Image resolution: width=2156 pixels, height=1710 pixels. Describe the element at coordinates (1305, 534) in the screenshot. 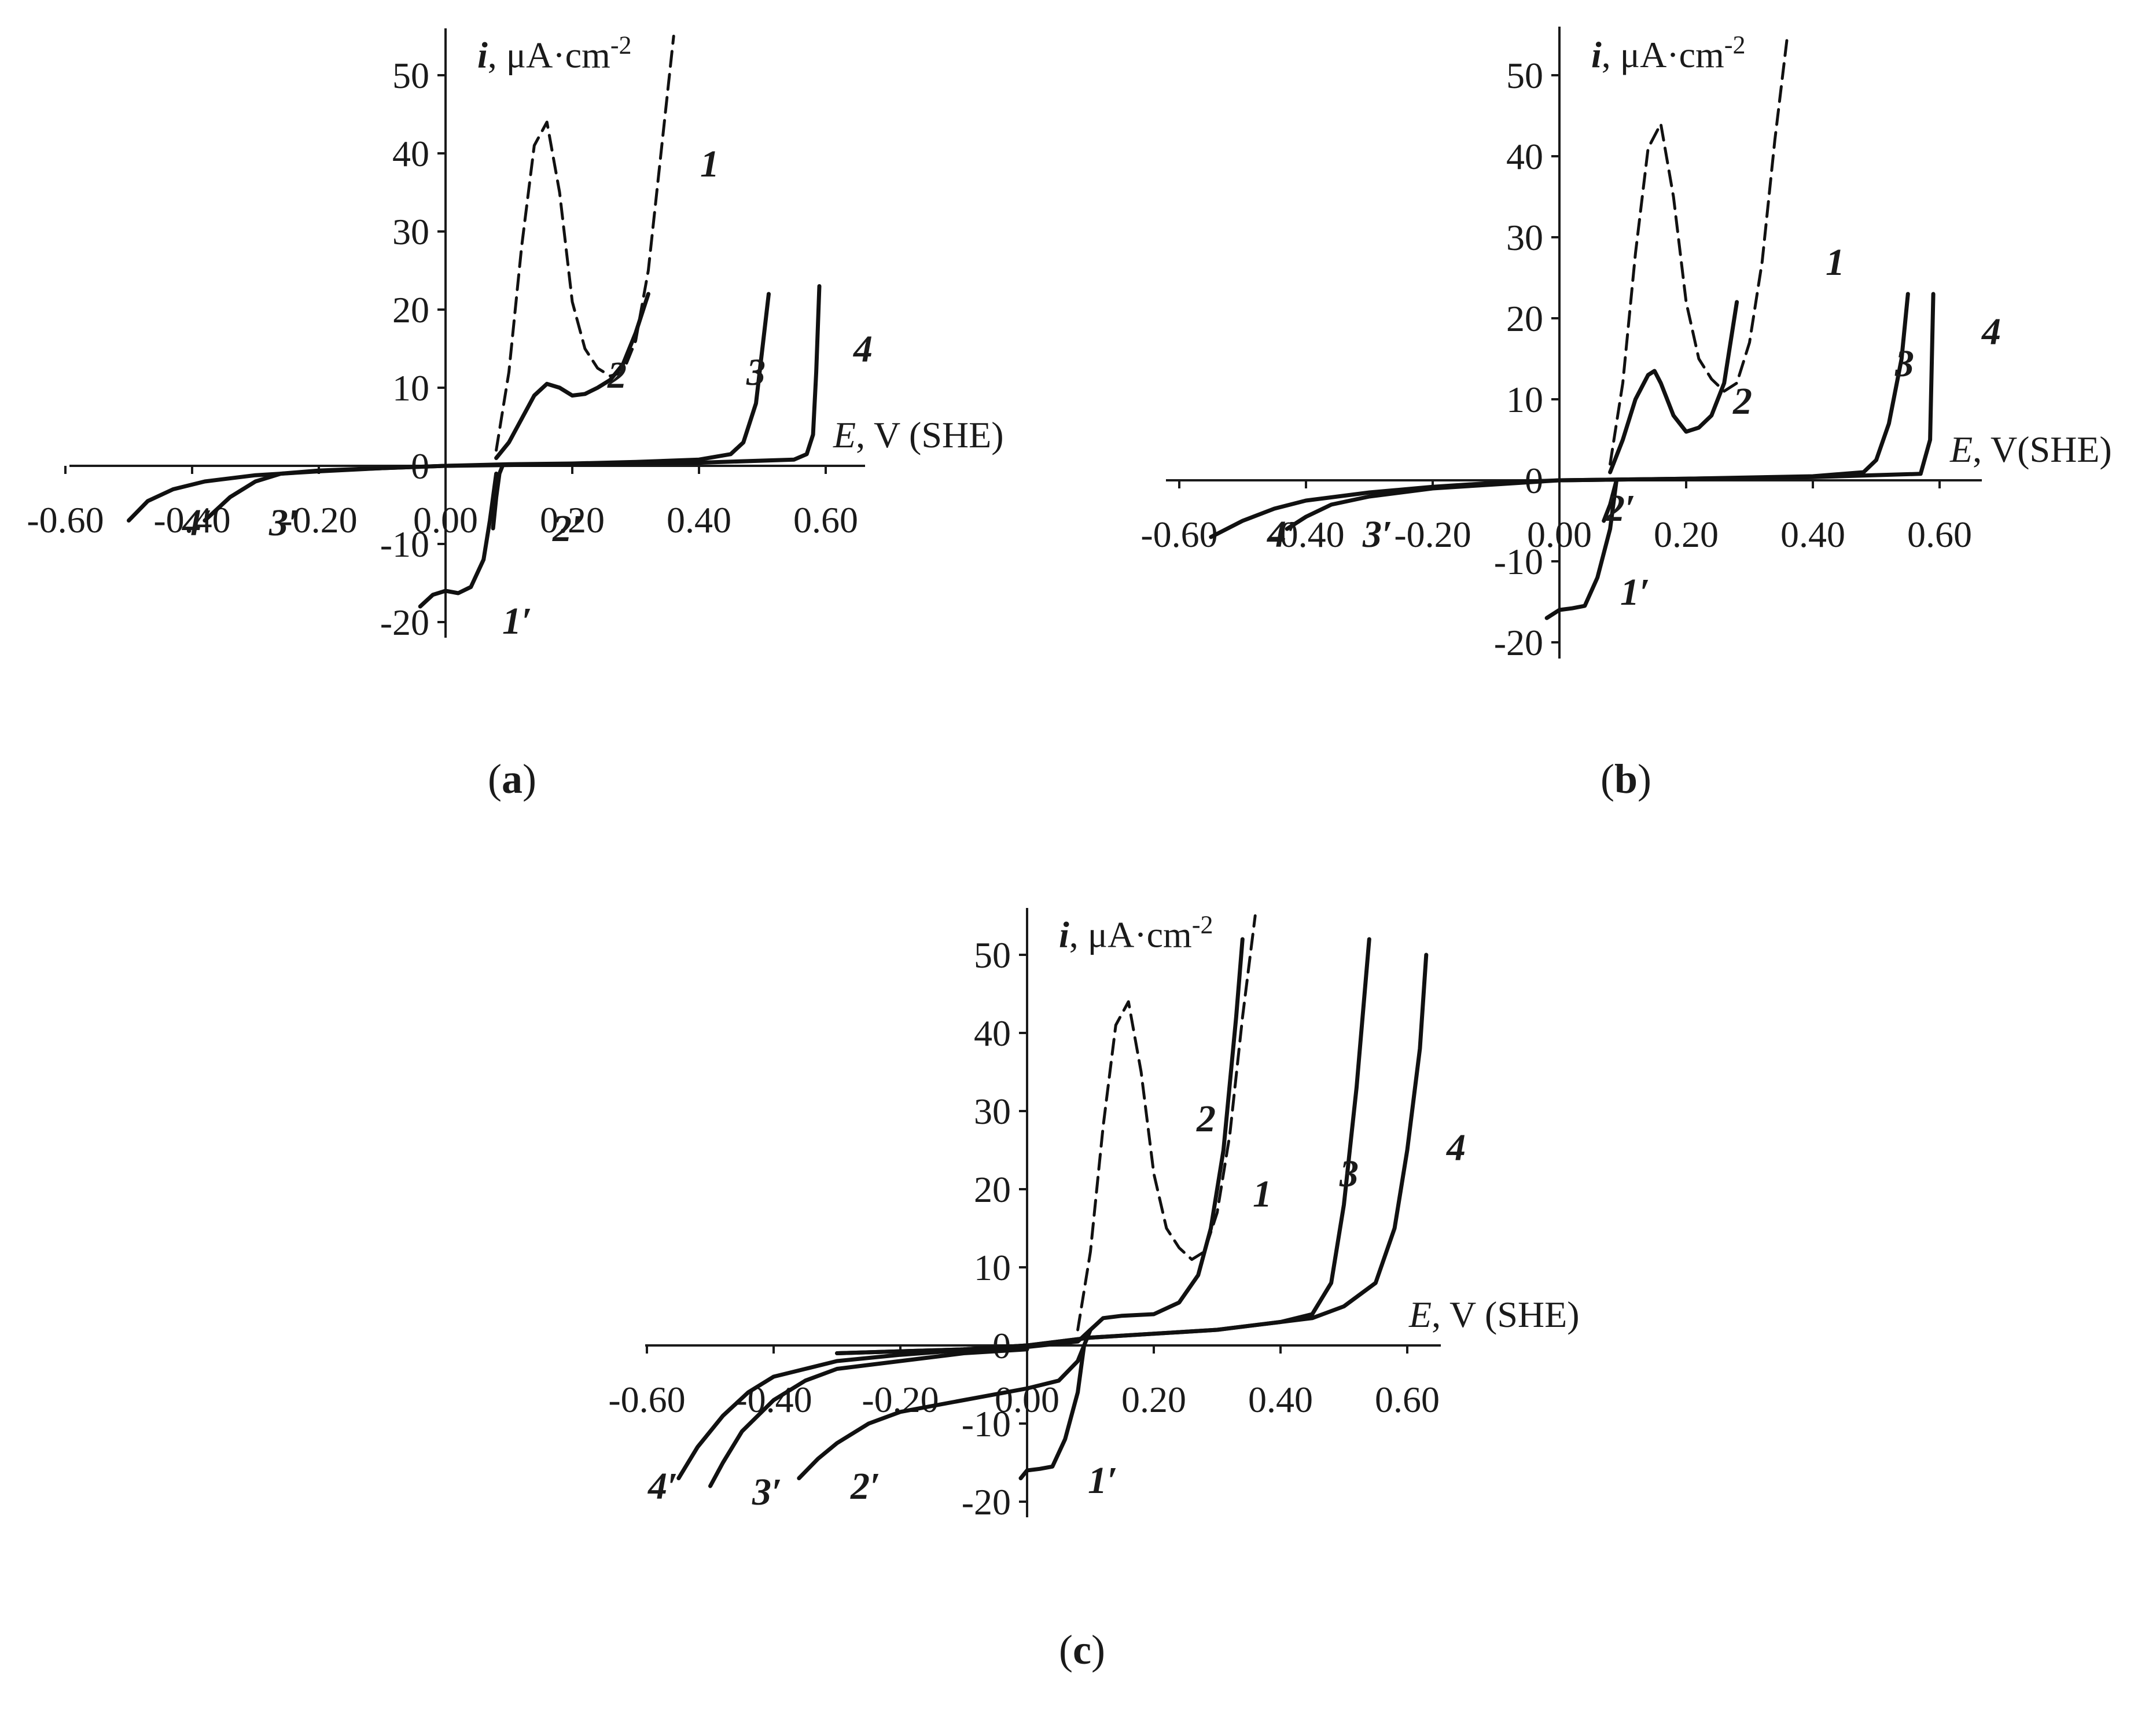

I see `x-tick-label: -0.40` at that location.